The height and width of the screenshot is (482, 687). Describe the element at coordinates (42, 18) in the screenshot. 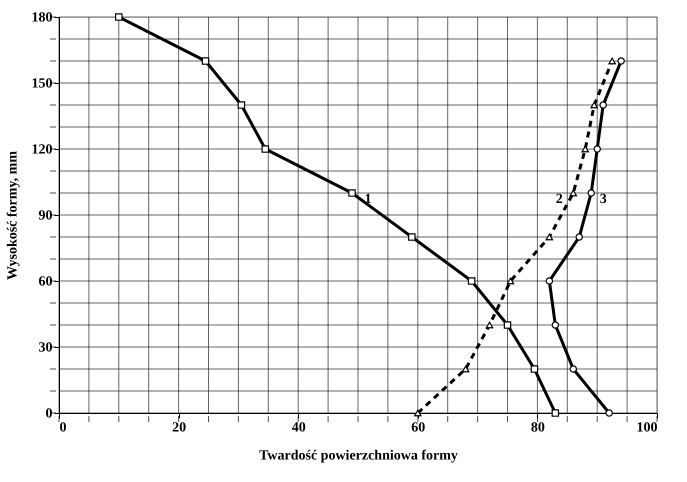

I see `y-tick-label: 180` at that location.